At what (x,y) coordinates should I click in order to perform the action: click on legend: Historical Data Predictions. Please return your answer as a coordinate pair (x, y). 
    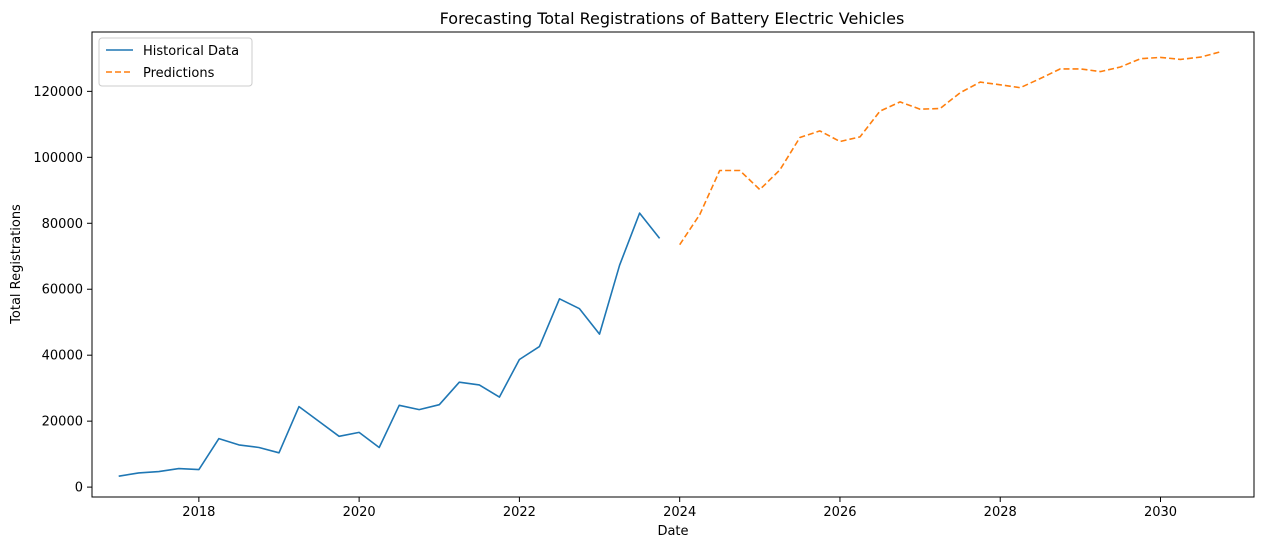
    Looking at the image, I should click on (175, 62).